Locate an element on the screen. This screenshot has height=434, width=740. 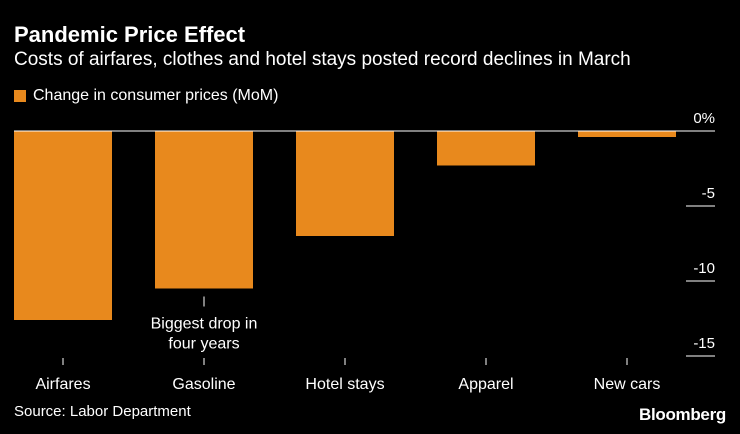
x-tick-label: Airfares is located at coordinates (62, 384).